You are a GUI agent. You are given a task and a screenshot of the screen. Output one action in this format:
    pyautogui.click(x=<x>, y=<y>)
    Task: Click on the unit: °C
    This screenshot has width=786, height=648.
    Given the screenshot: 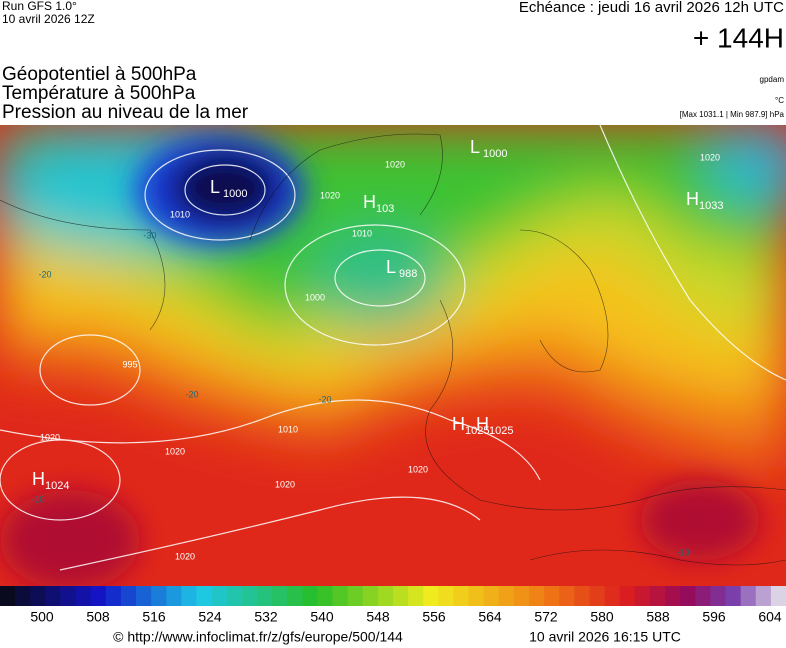 What is the action you would take?
    pyautogui.click(x=779, y=100)
    